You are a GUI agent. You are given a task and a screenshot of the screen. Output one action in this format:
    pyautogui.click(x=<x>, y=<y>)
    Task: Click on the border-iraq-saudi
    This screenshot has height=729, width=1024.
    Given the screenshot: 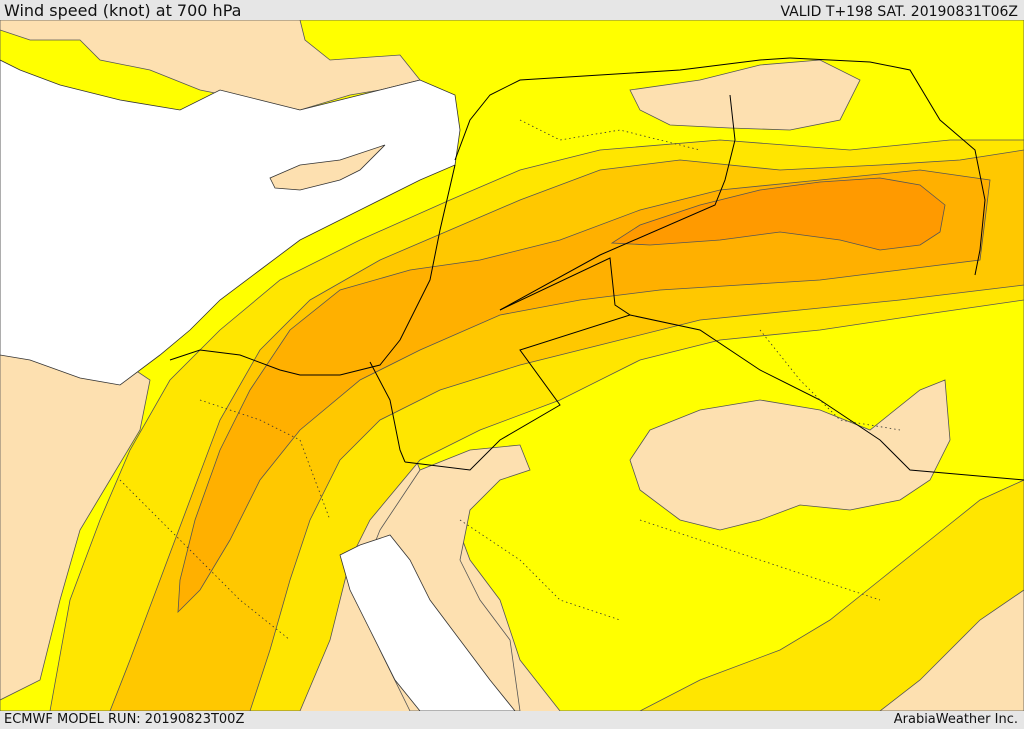 What is the action you would take?
    pyautogui.click(x=826, y=397)
    